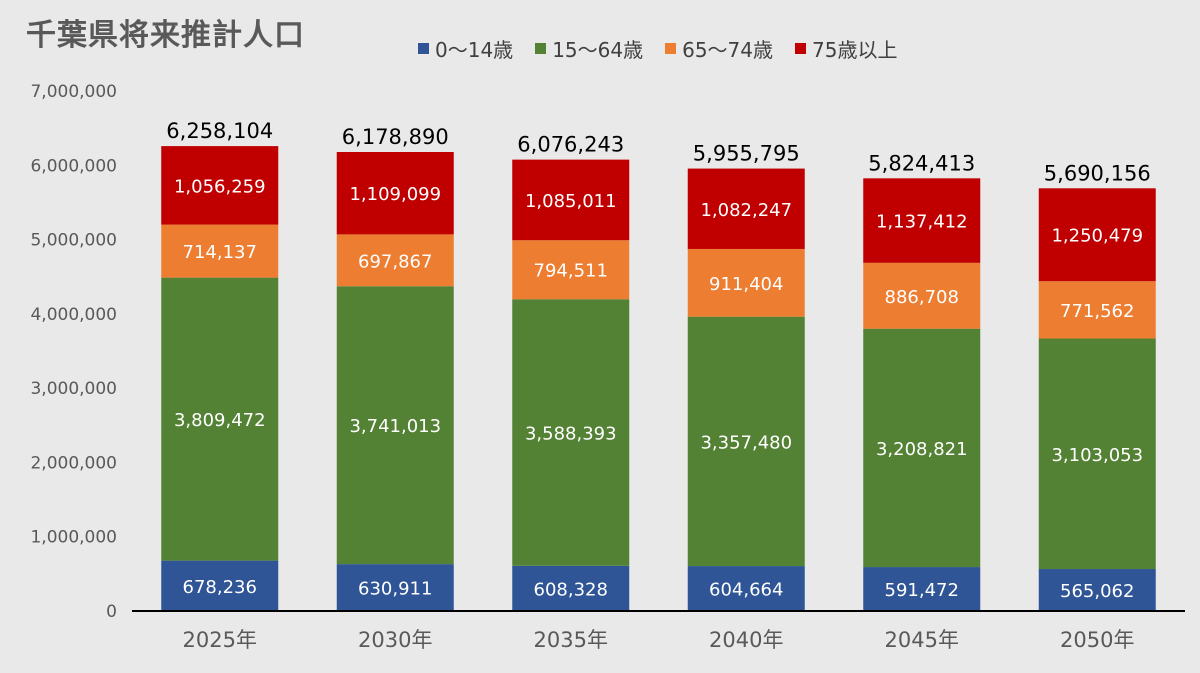 The width and height of the screenshot is (1200, 673). I want to click on legend-item-75-plus: 75歳以上, so click(846, 48).